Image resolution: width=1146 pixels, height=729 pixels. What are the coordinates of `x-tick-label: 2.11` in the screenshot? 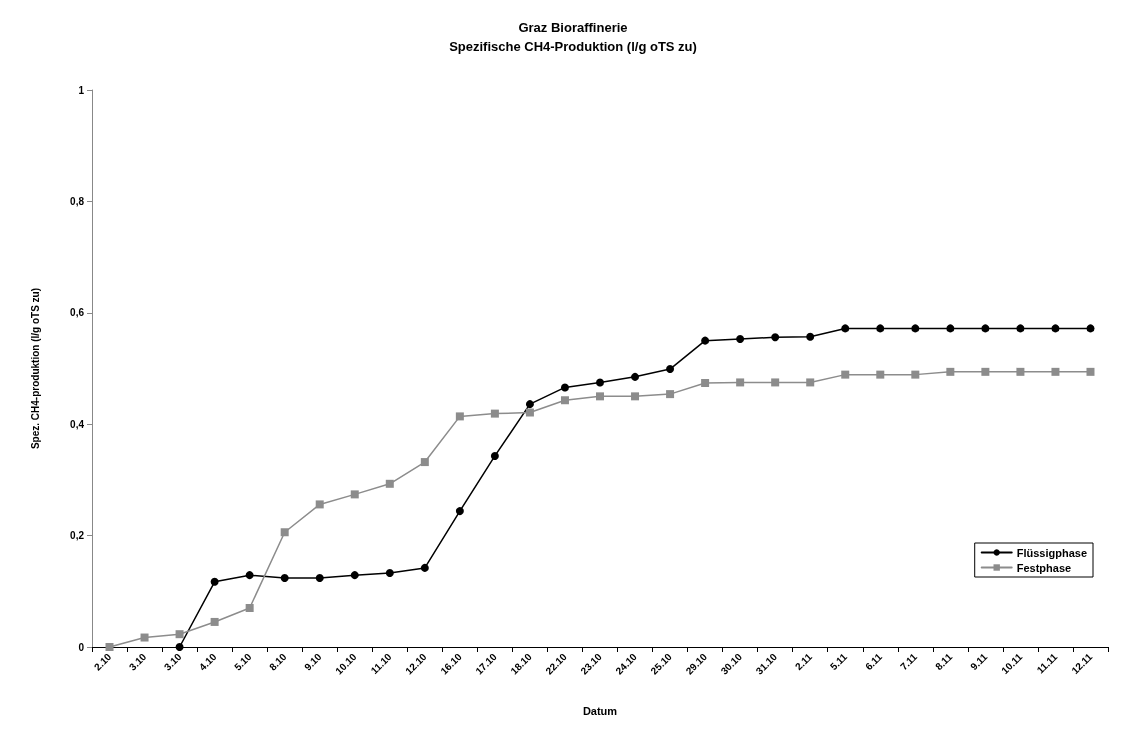 It's located at (803, 661).